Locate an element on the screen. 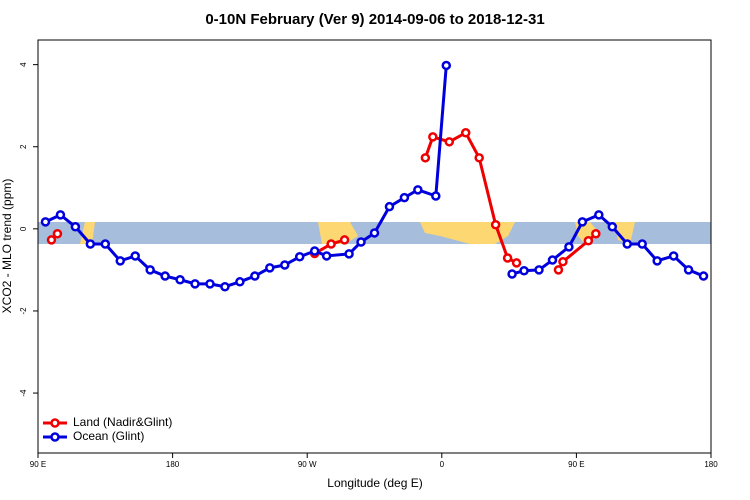 This screenshot has width=750, height=500. y-tick-label: 0 is located at coordinates (23, 228).